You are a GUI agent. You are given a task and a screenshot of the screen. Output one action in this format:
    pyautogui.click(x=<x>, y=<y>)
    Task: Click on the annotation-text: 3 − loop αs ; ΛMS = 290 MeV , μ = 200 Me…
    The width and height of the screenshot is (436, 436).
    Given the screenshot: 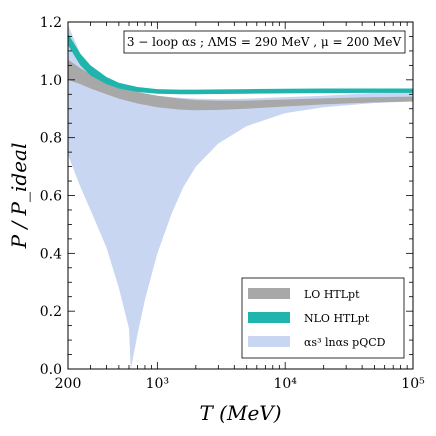 What is the action you would take?
    pyautogui.click(x=264, y=42)
    